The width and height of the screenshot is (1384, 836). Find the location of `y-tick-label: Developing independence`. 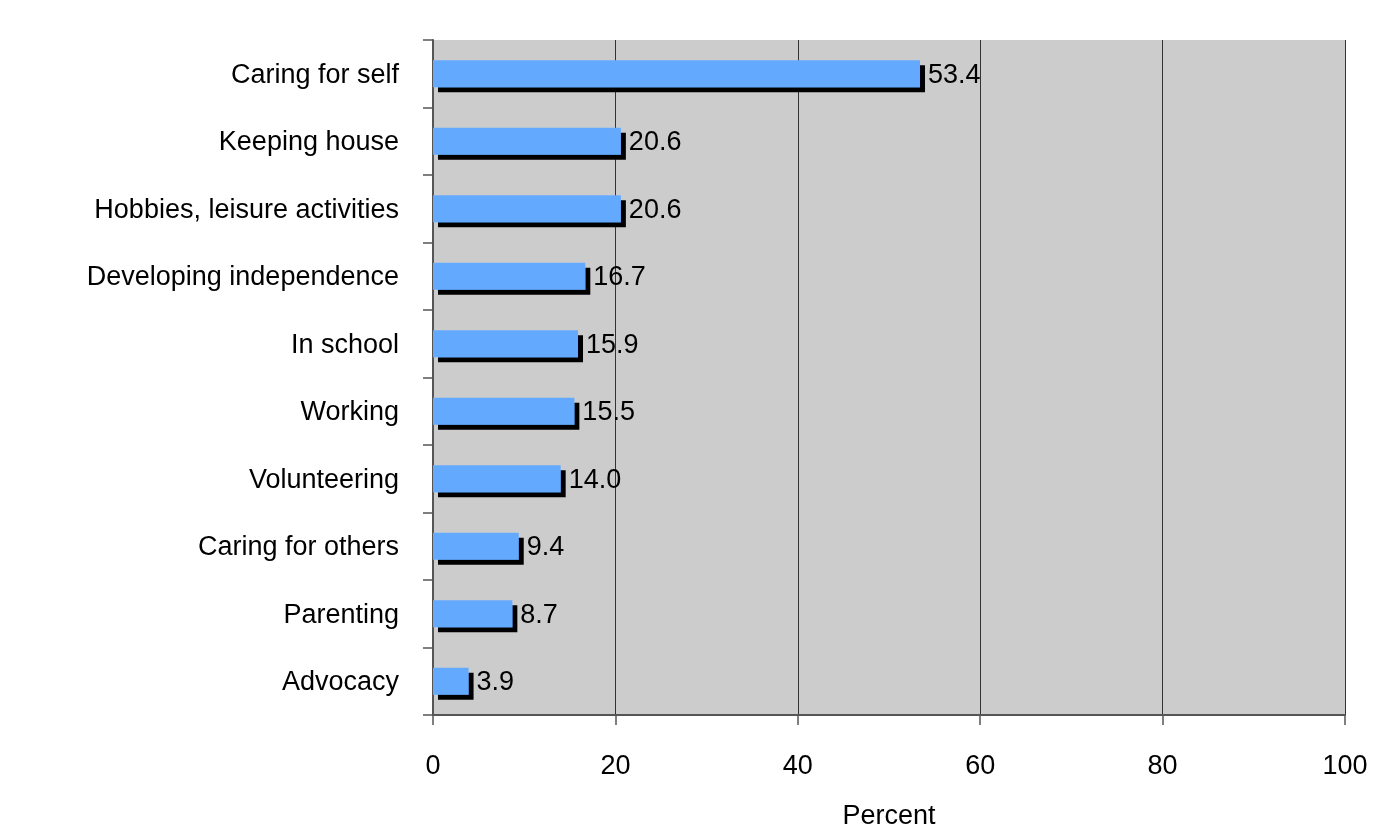

y-tick-label: Developing independence is located at coordinates (242, 276).